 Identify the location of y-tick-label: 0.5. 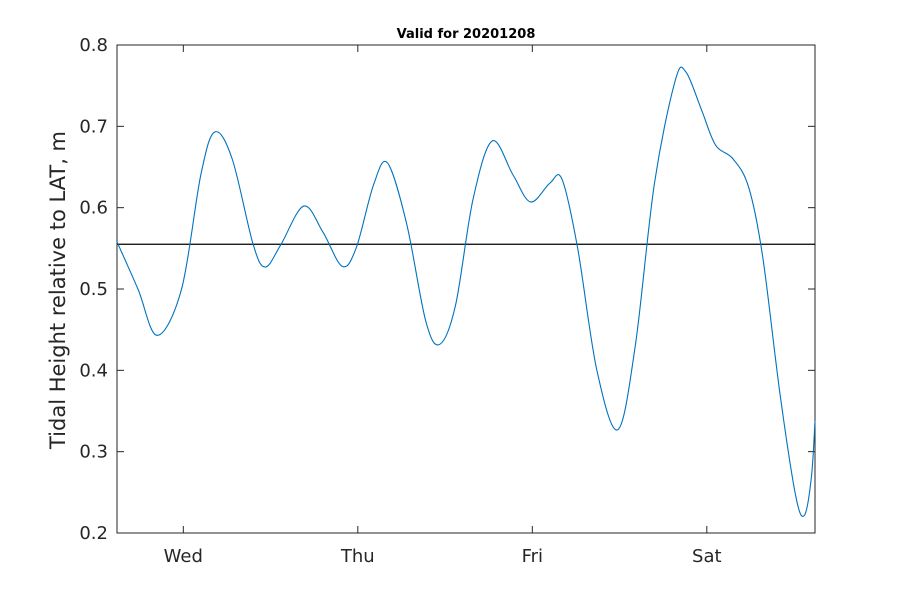
(93, 289).